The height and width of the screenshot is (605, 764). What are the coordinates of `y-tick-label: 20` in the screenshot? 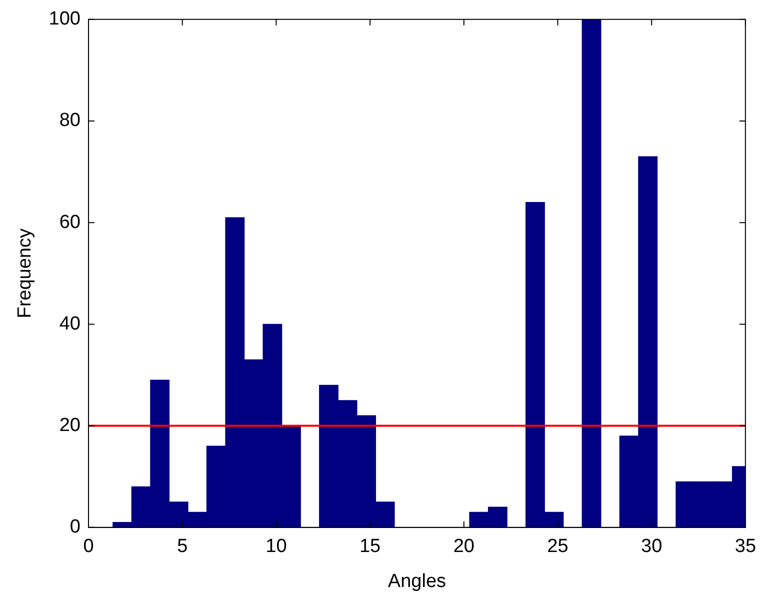 It's located at (69, 425).